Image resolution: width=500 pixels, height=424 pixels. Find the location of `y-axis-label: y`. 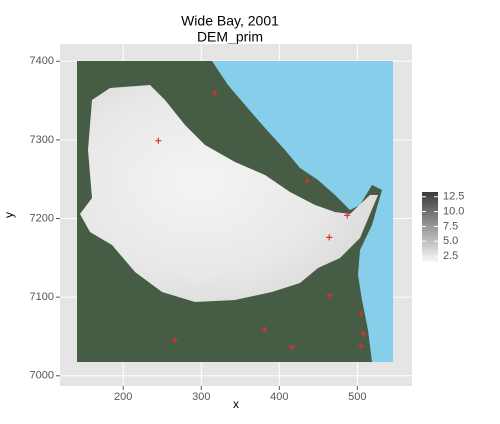

y-axis-label: y is located at coordinates (9, 215).